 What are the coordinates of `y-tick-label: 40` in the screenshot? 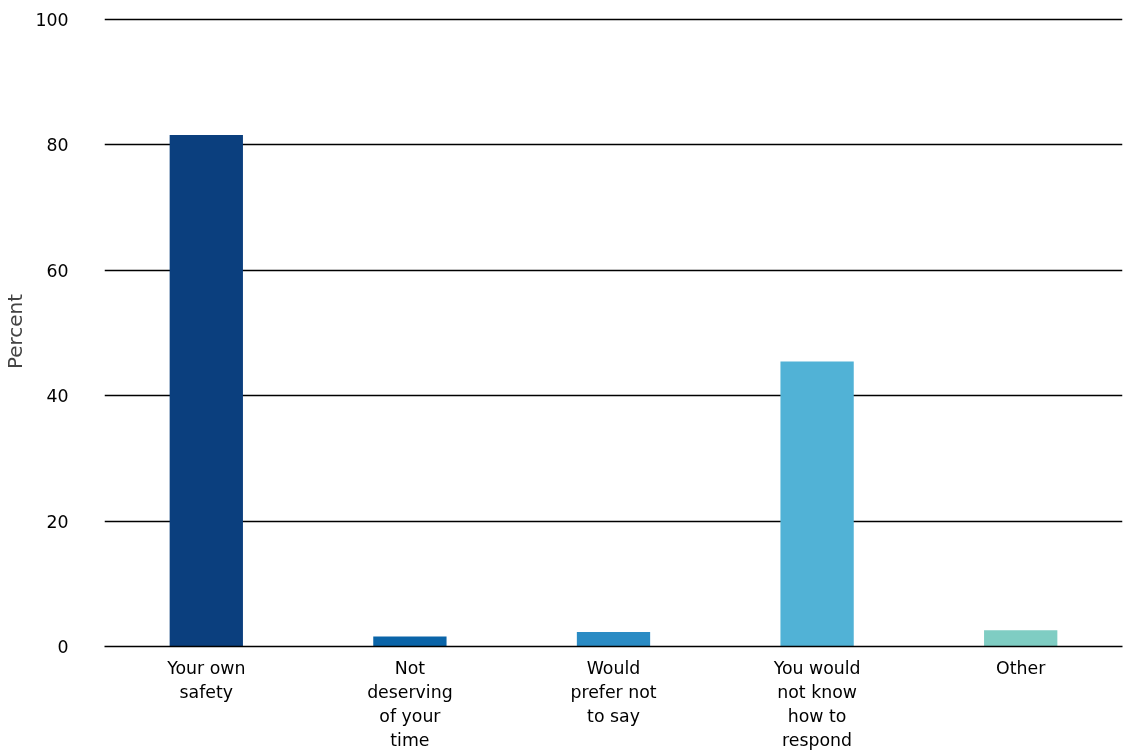 It's located at (57, 396).